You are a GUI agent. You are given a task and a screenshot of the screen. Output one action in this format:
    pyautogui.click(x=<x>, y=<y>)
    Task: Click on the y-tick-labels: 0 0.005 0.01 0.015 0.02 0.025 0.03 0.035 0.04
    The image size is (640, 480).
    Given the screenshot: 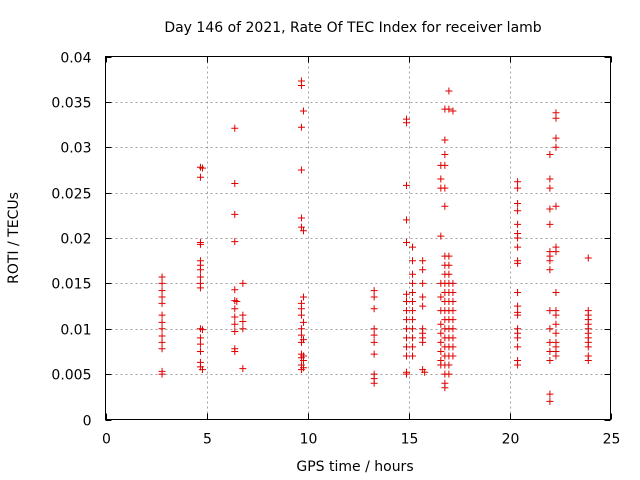 What is the action you would take?
    pyautogui.click(x=71, y=240)
    